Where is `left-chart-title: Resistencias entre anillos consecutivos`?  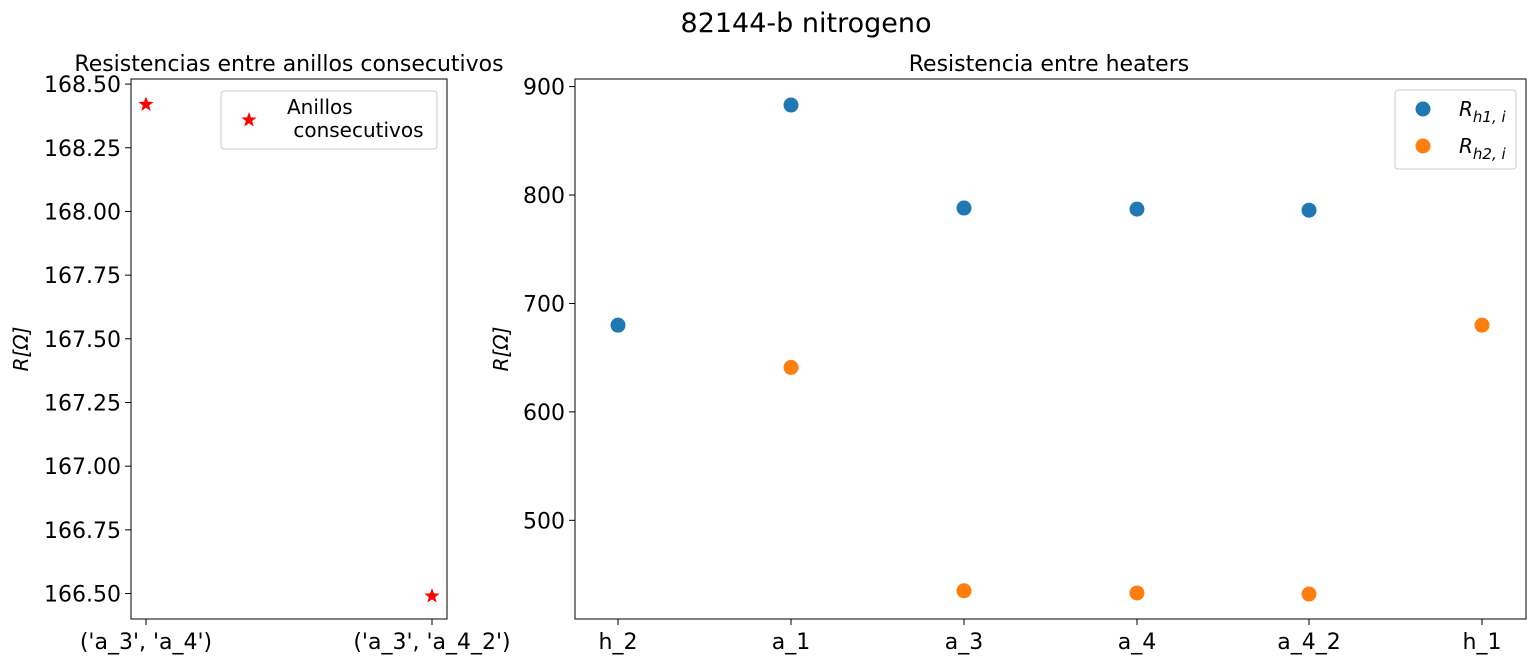
left-chart-title: Resistencias entre anillos consecutivos is located at coordinates (288, 64).